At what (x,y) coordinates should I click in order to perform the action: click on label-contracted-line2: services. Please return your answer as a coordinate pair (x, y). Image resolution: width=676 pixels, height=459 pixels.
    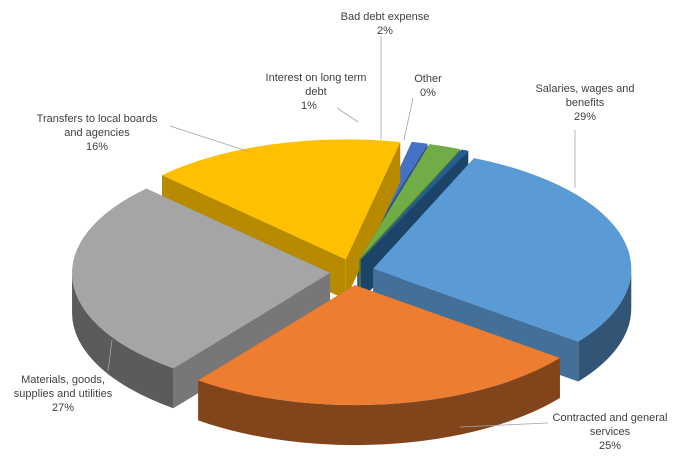
    Looking at the image, I should click on (610, 432).